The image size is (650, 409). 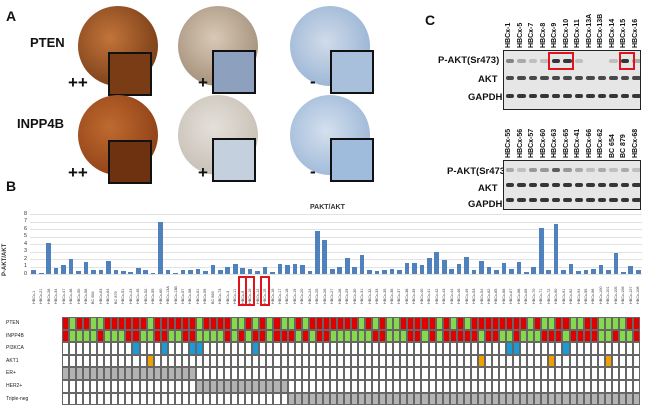 What do you see at coordinates (520, 35) in the screenshot?
I see `top-lane-label: HBCx-5` at bounding box center [520, 35].